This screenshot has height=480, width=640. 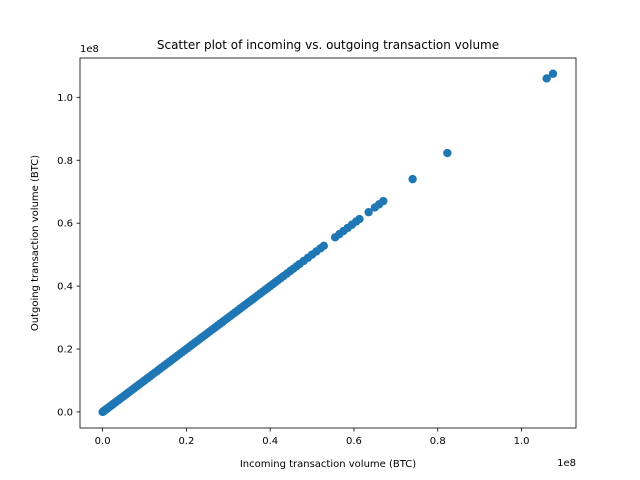 What do you see at coordinates (35, 243) in the screenshot?
I see `y-axis-label: Outgoing transaction volume (BTC)` at bounding box center [35, 243].